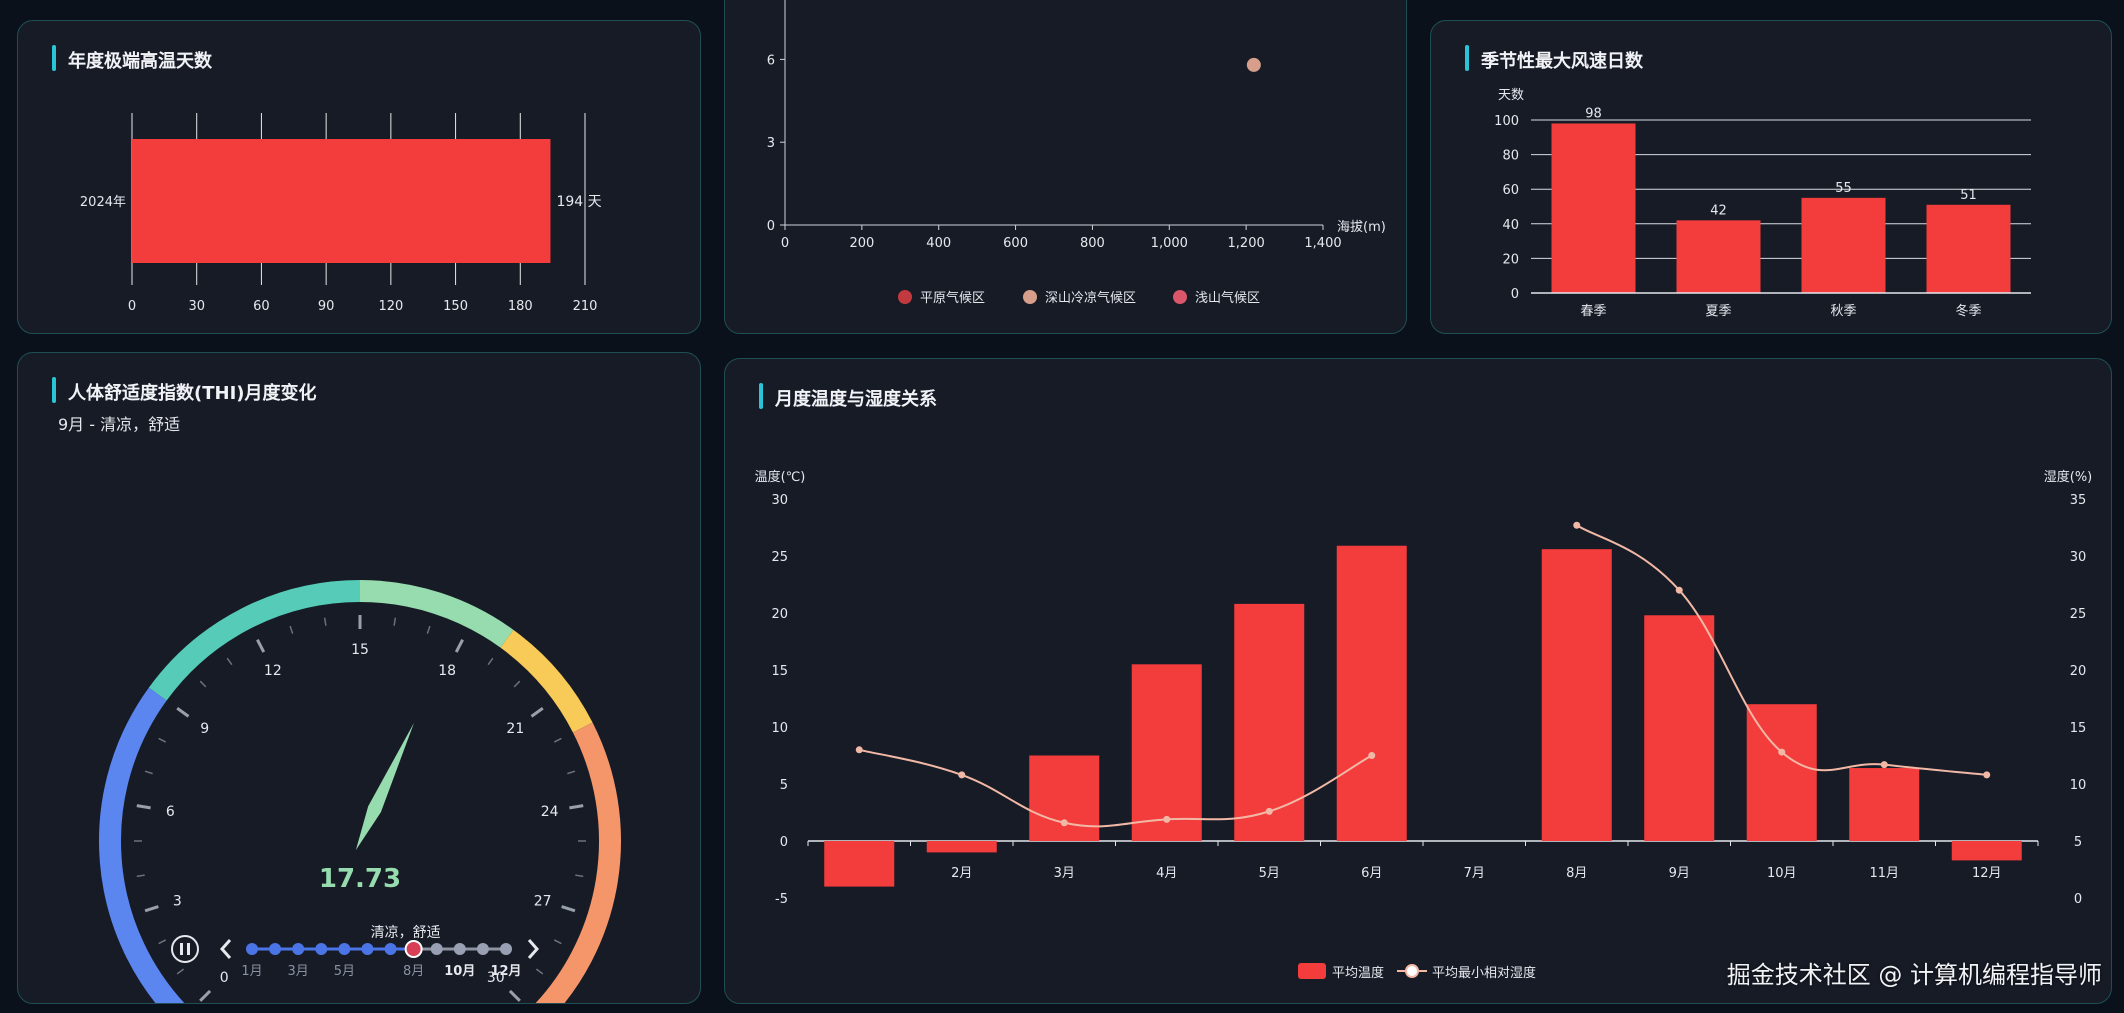 Image resolution: width=2124 pixels, height=1013 pixels. I want to click on y-tick-label: 60, so click(1510, 190).